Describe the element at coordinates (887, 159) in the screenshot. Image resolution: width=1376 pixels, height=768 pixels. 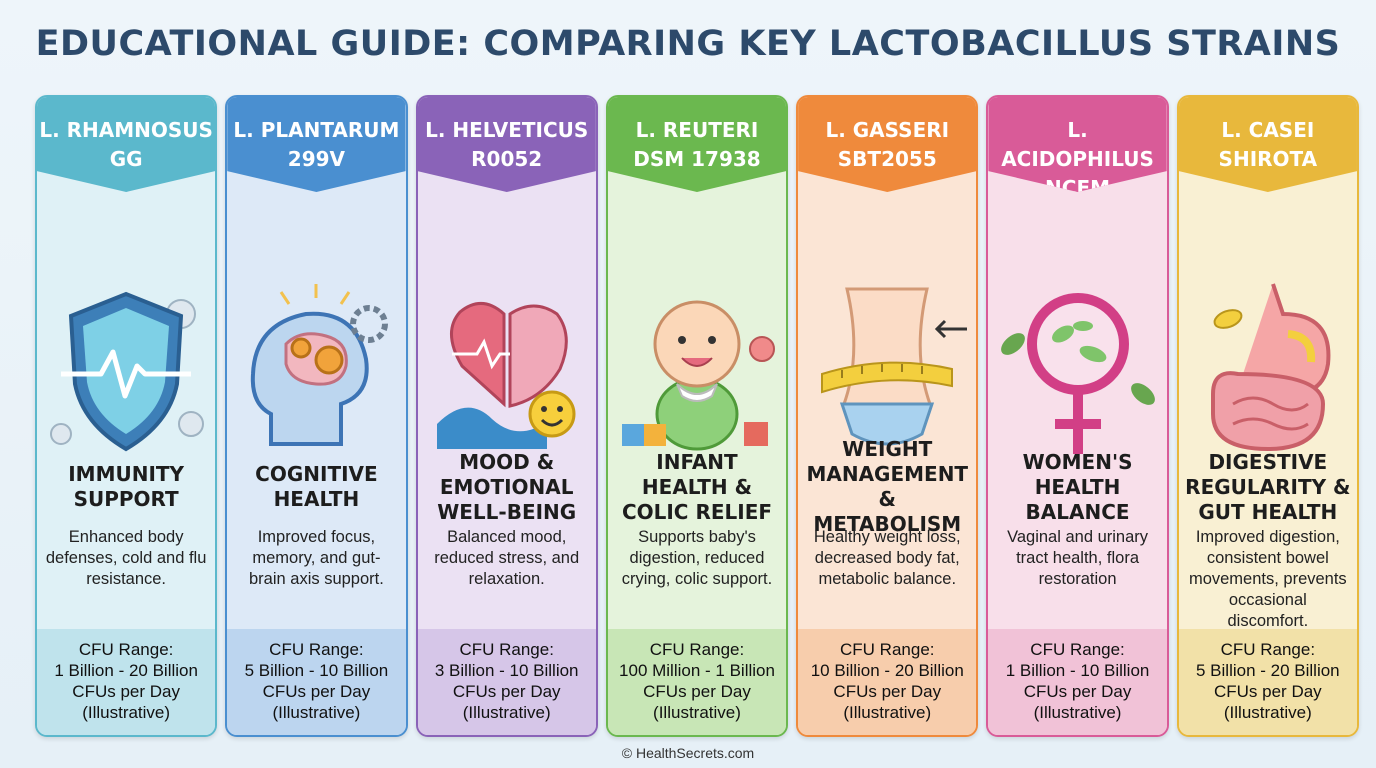
I see `strain-code: SBT2055` at that location.